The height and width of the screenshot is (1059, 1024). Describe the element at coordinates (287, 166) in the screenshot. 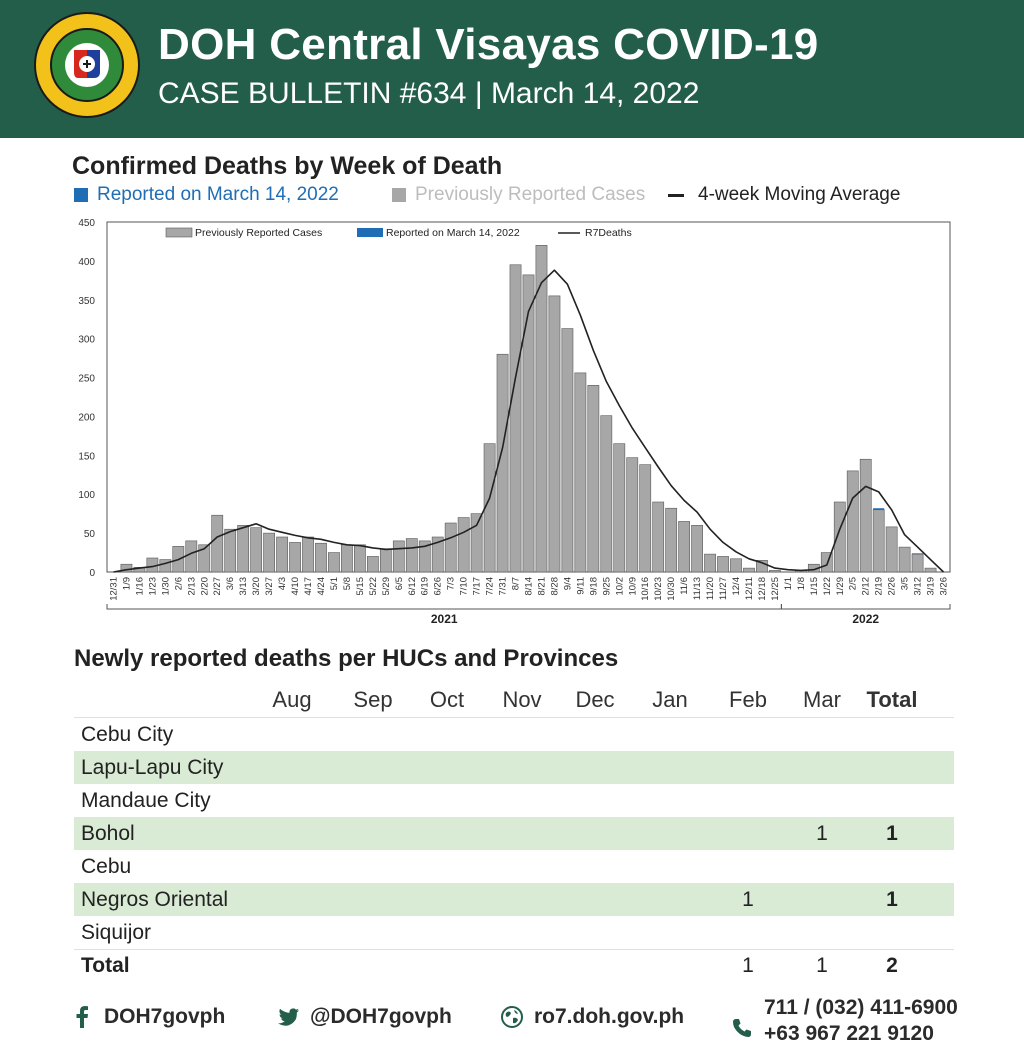

I see `chart-title: Confirmed Deaths by Week of Death` at that location.